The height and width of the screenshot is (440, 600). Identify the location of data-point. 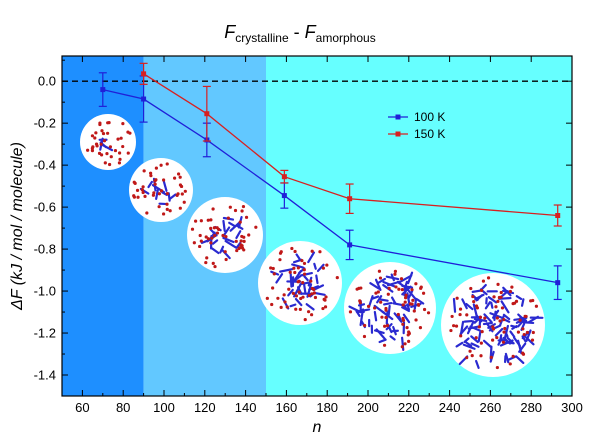
(144, 74).